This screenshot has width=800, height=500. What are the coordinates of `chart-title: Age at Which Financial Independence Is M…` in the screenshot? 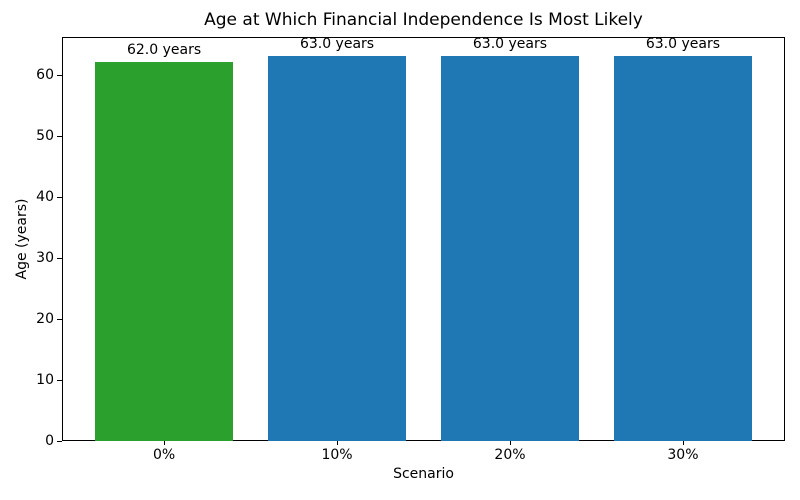 It's located at (423, 20).